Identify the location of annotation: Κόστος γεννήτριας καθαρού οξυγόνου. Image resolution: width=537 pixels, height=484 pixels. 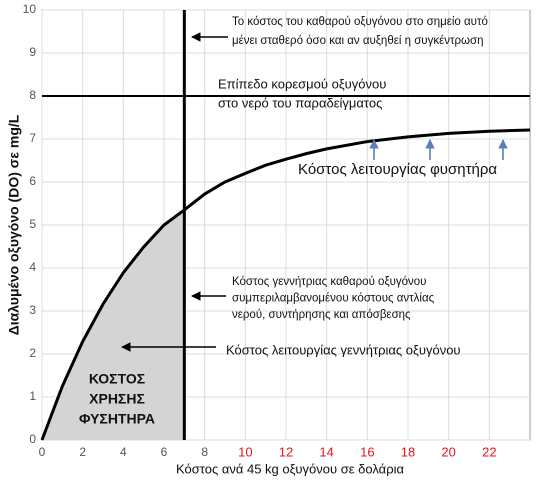
(329, 282).